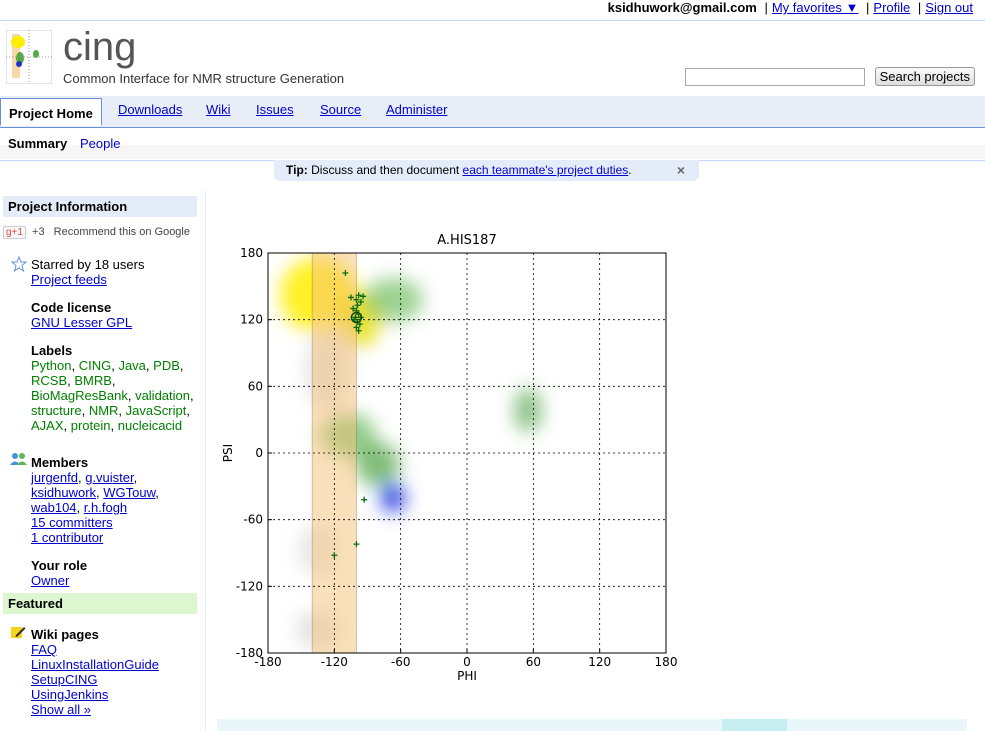  Describe the element at coordinates (385, 170) in the screenshot. I see `tip-text: Discuss and then document` at that location.